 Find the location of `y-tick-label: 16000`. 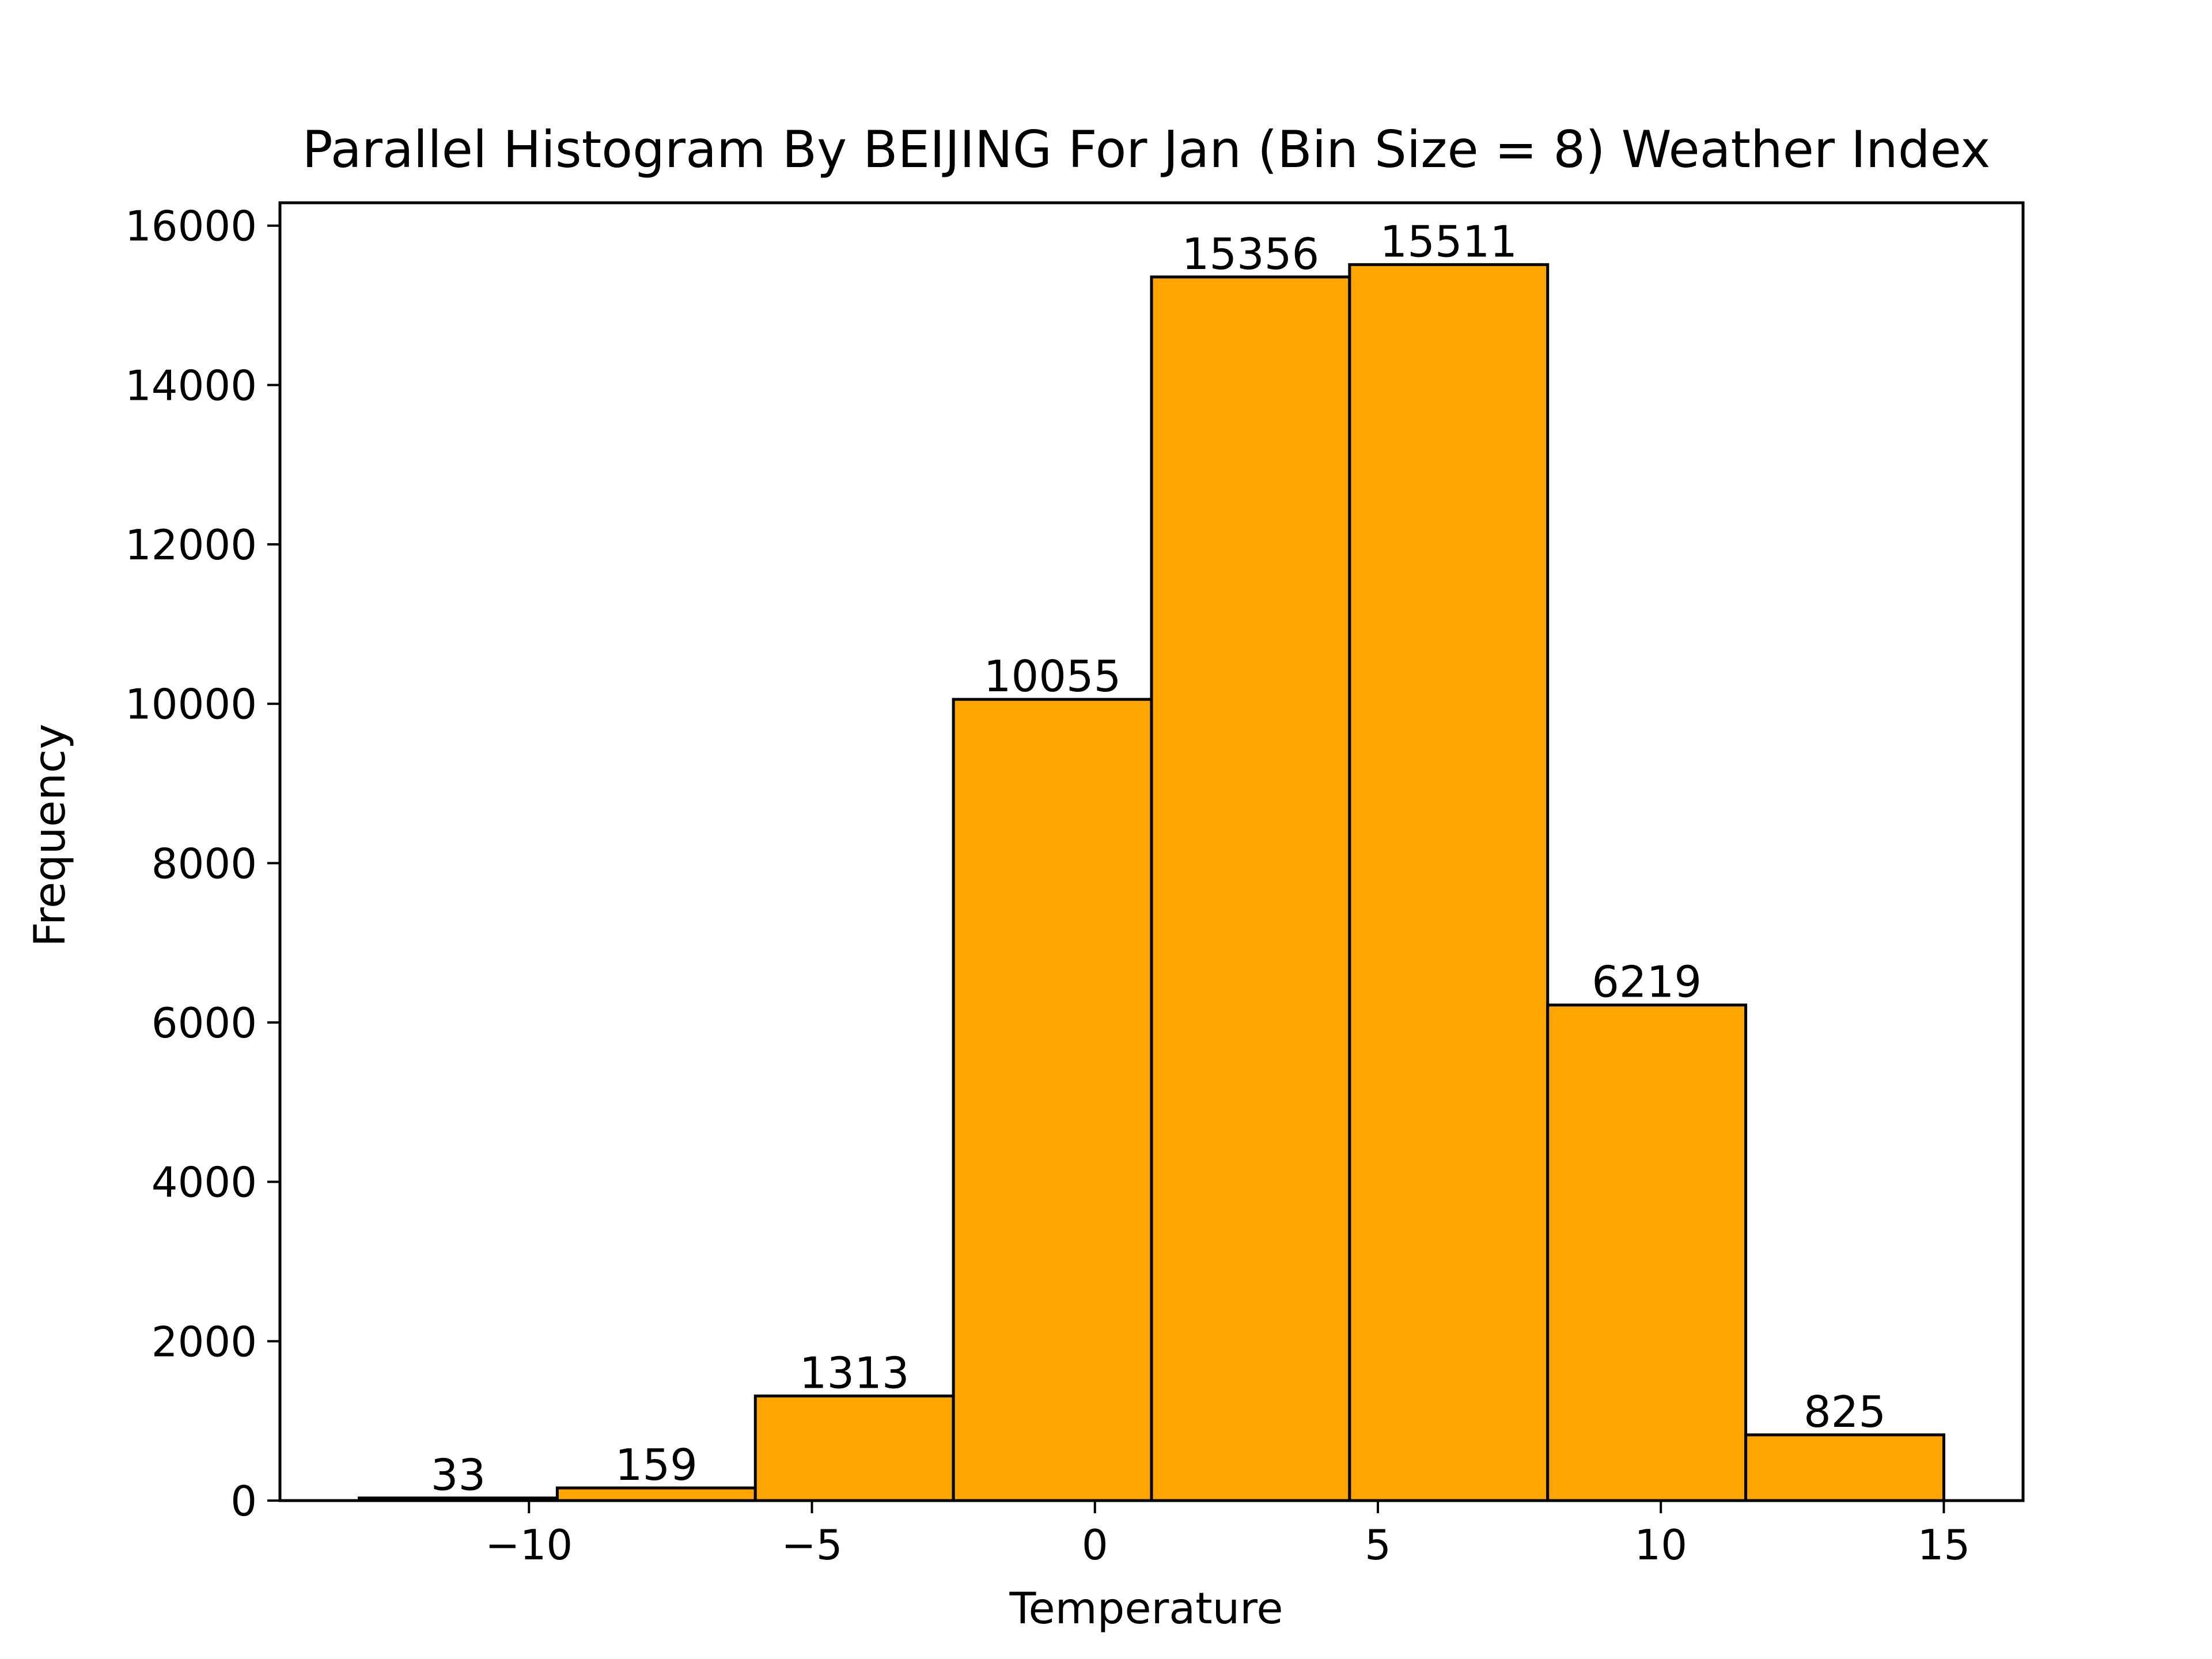

y-tick-label: 16000 is located at coordinates (191, 226).